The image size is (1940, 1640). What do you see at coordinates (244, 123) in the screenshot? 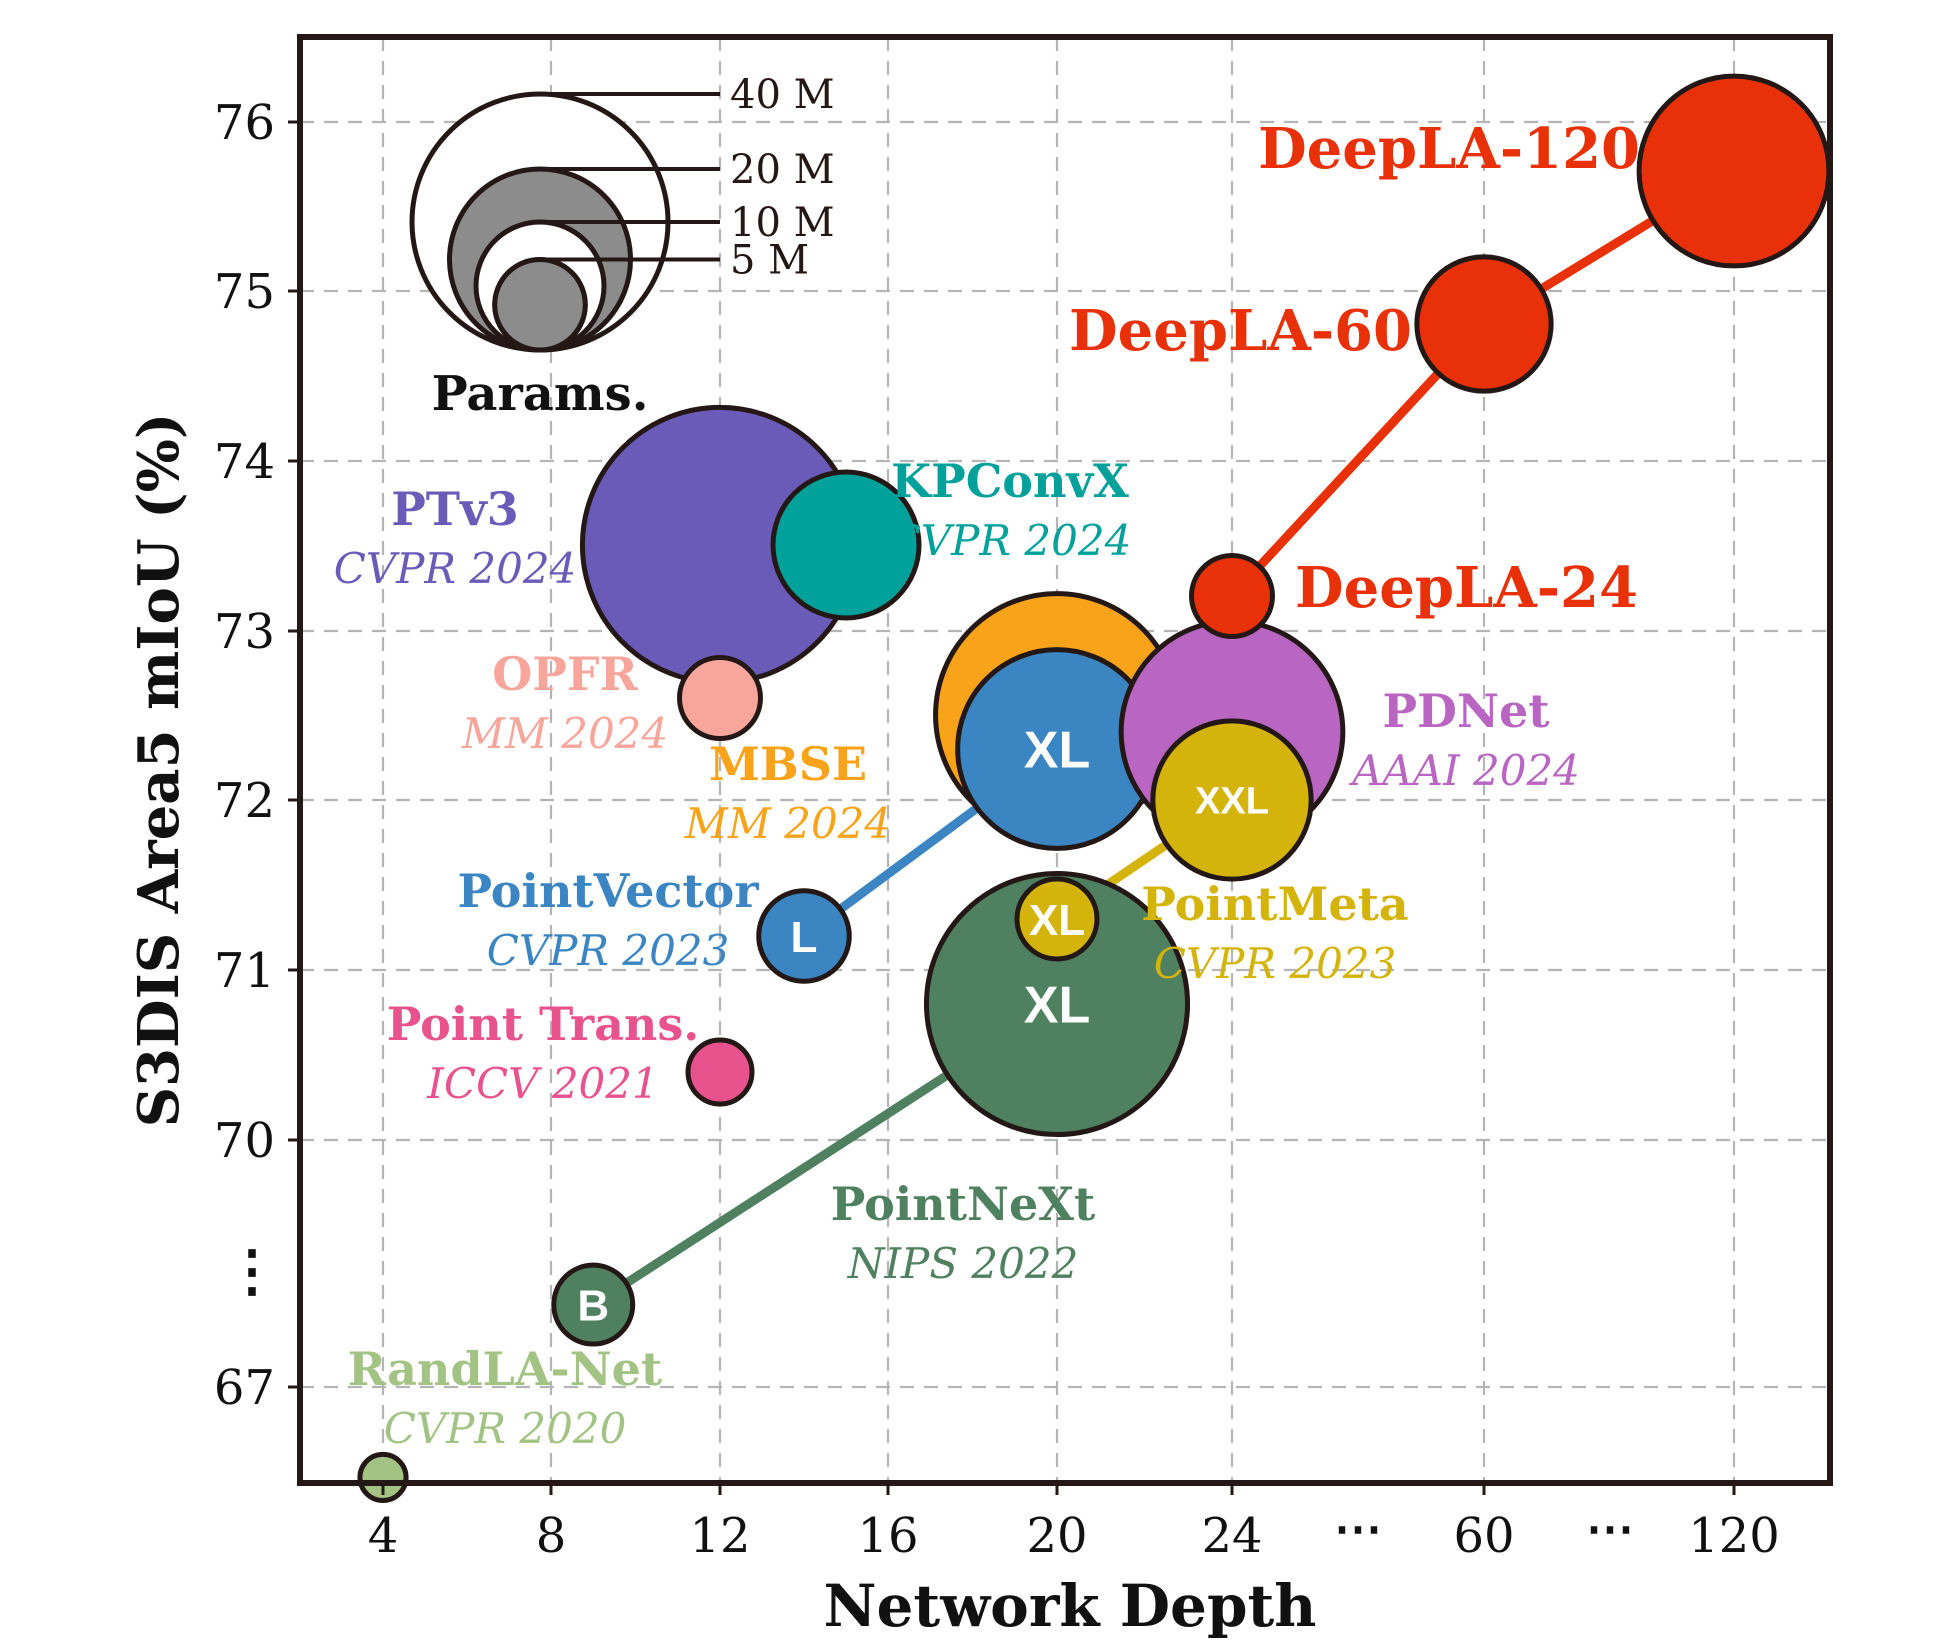
I see `y-tick-label: 76` at bounding box center [244, 123].